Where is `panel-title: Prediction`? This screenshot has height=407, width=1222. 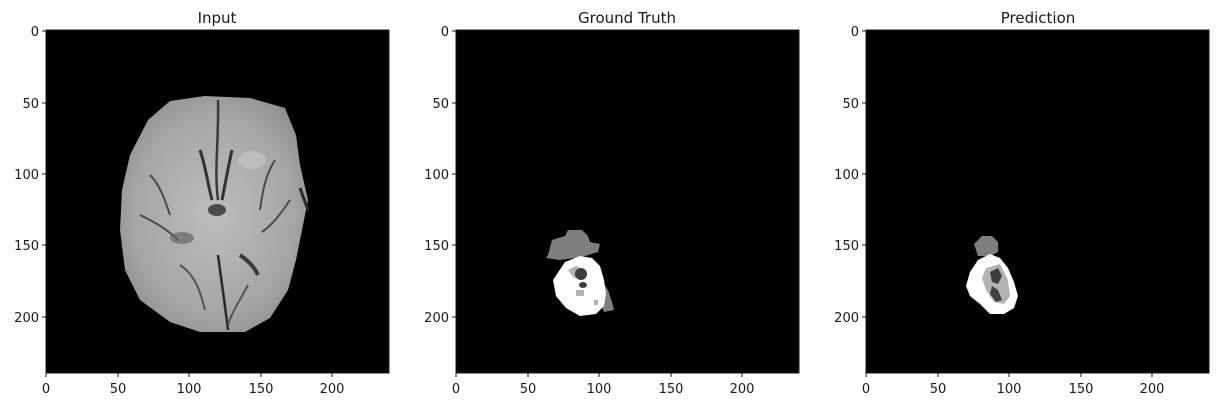 panel-title: Prediction is located at coordinates (1038, 18).